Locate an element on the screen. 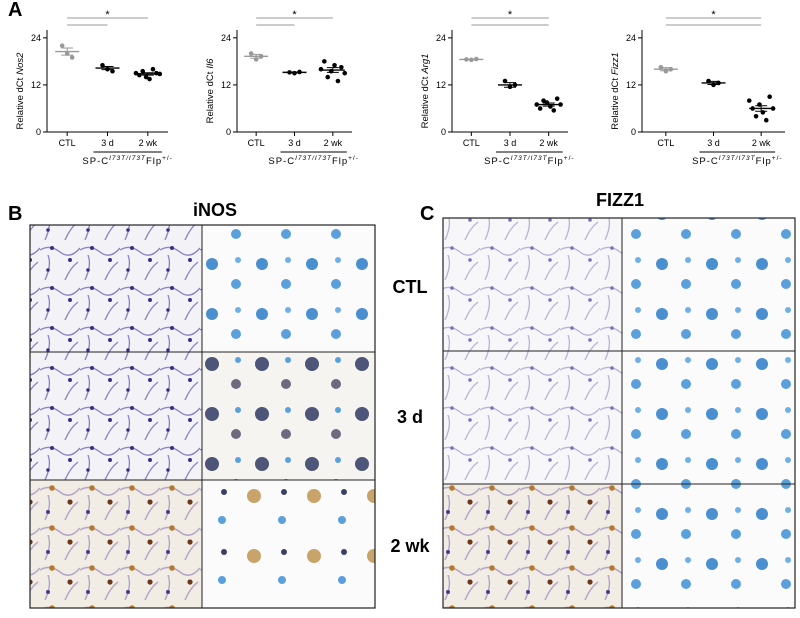 Image resolution: width=800 pixels, height=618 pixels. panel-letter: A is located at coordinates (15, 10).